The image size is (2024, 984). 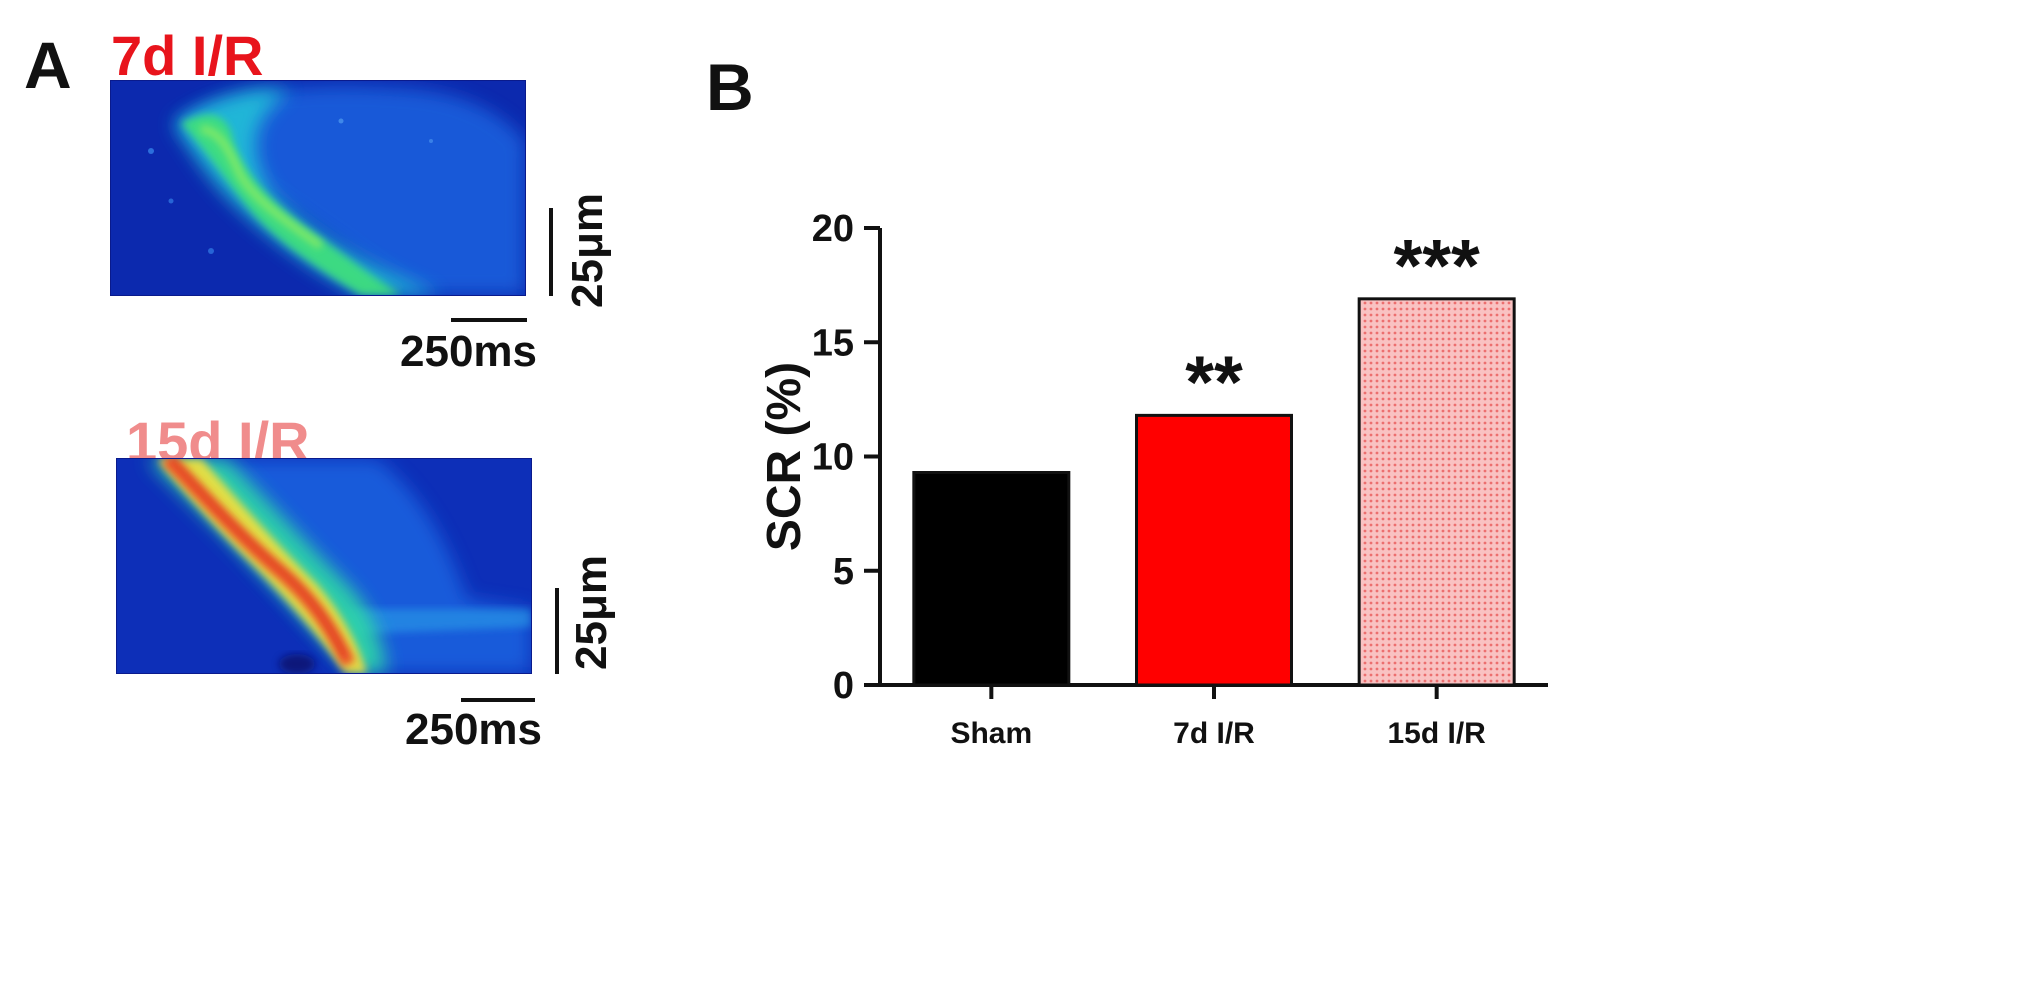 What do you see at coordinates (1214, 550) in the screenshot?
I see `bar-7d-i-r` at bounding box center [1214, 550].